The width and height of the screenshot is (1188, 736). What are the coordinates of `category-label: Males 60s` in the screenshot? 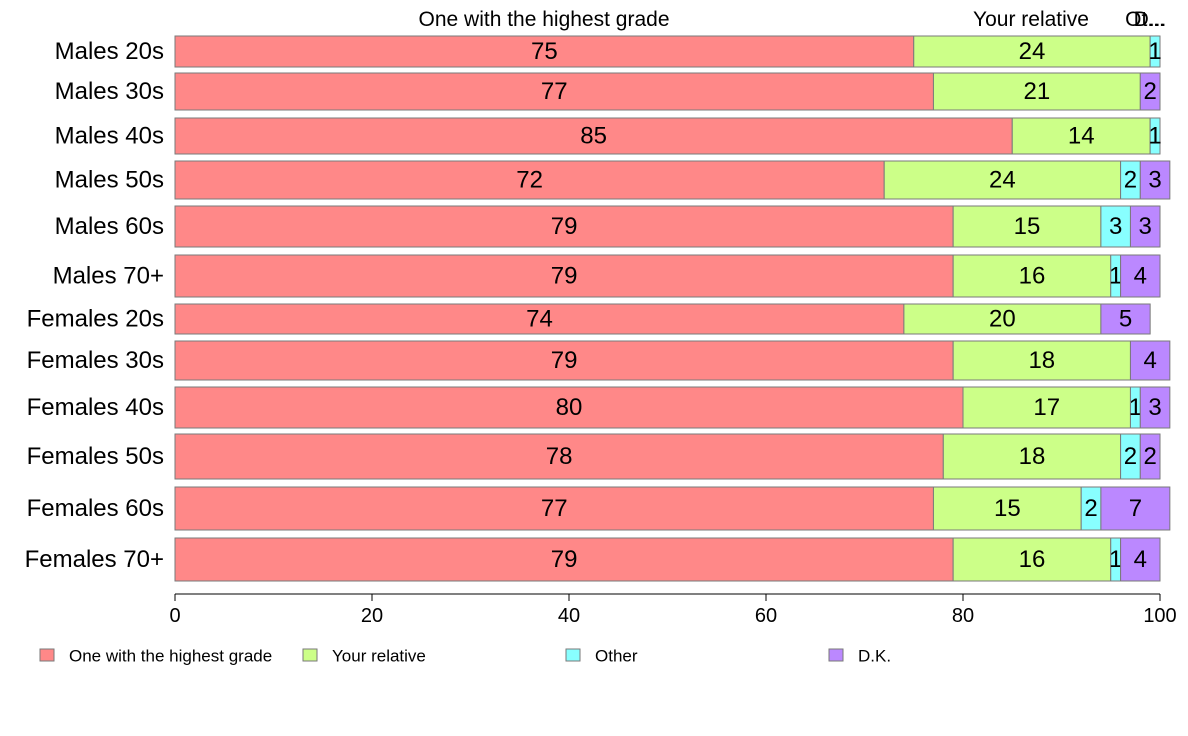 It's located at (109, 226).